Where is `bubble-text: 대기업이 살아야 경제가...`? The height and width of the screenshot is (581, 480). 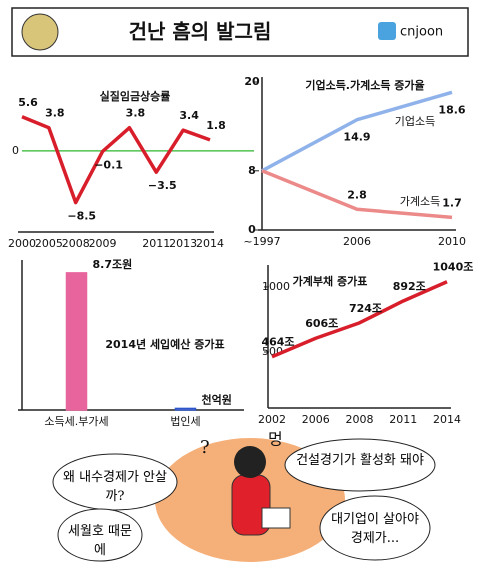
bubble-text: 대기업이 살아야 경제가... is located at coordinates (375, 529).